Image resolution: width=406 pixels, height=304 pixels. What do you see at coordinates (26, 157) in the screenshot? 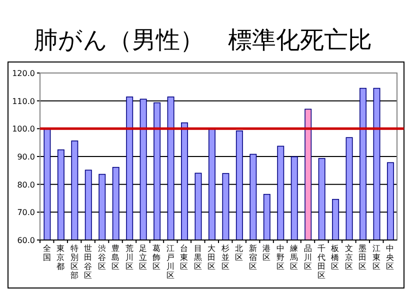
I see `y-tick-label: 90.0` at bounding box center [26, 157].